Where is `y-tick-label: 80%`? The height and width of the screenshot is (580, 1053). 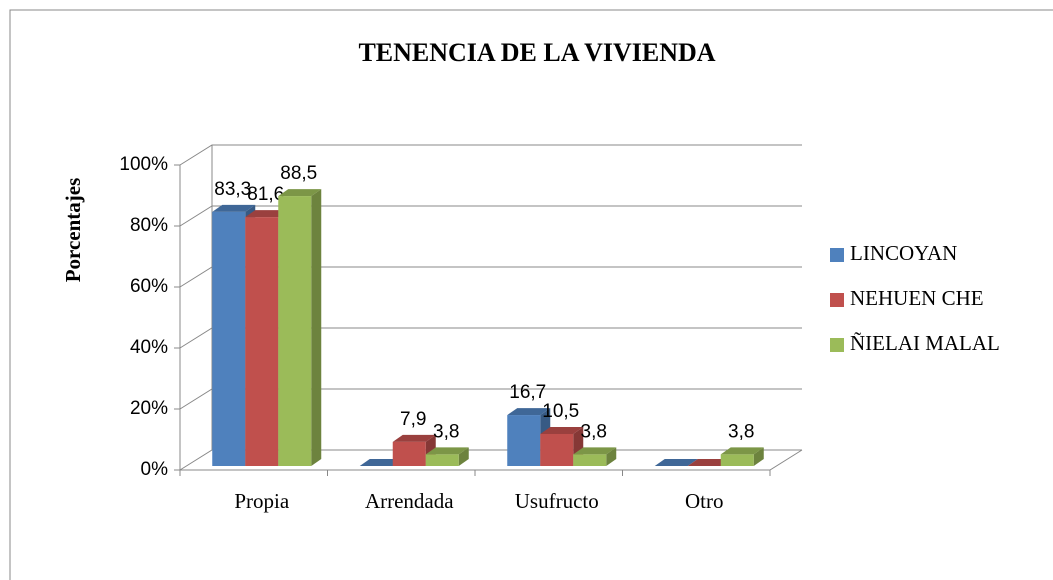 y-tick-label: 80% is located at coordinates (149, 225).